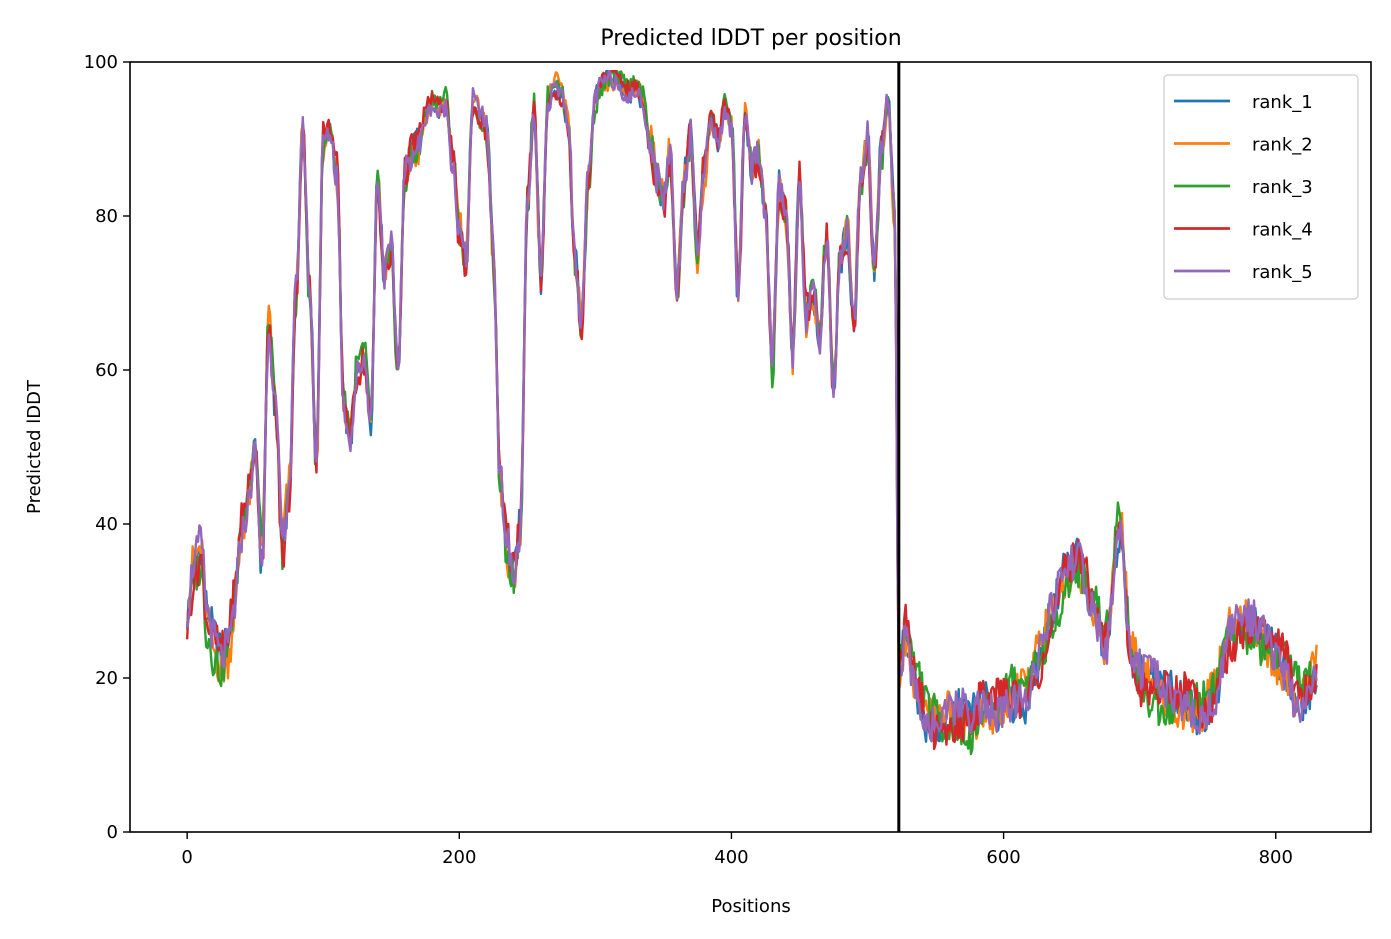 Image resolution: width=1391 pixels, height=939 pixels. I want to click on y-tick-label: 40, so click(106, 524).